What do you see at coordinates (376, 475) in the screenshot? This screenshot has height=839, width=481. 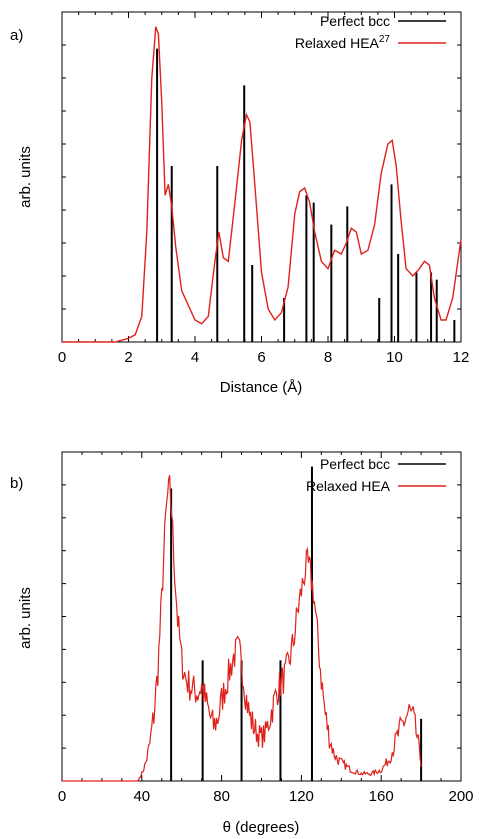 I see `panel-b-legend: Perfect bcc Relaxed HEA` at bounding box center [376, 475].